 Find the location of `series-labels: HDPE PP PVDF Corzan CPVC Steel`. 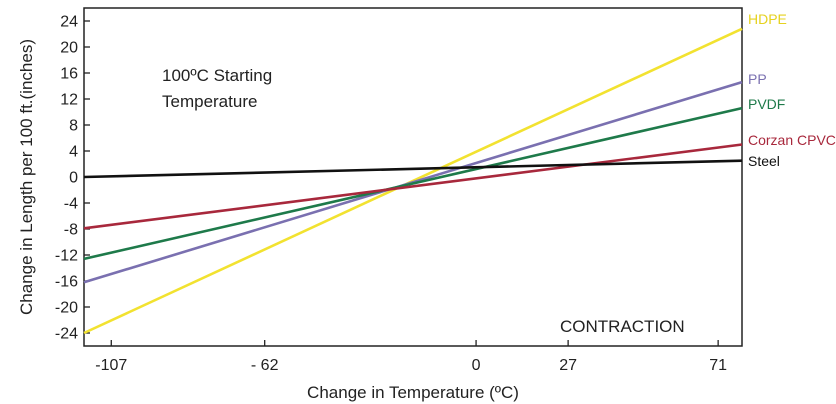

series-labels: HDPE PP PVDF Corzan CPVC Steel is located at coordinates (792, 90).